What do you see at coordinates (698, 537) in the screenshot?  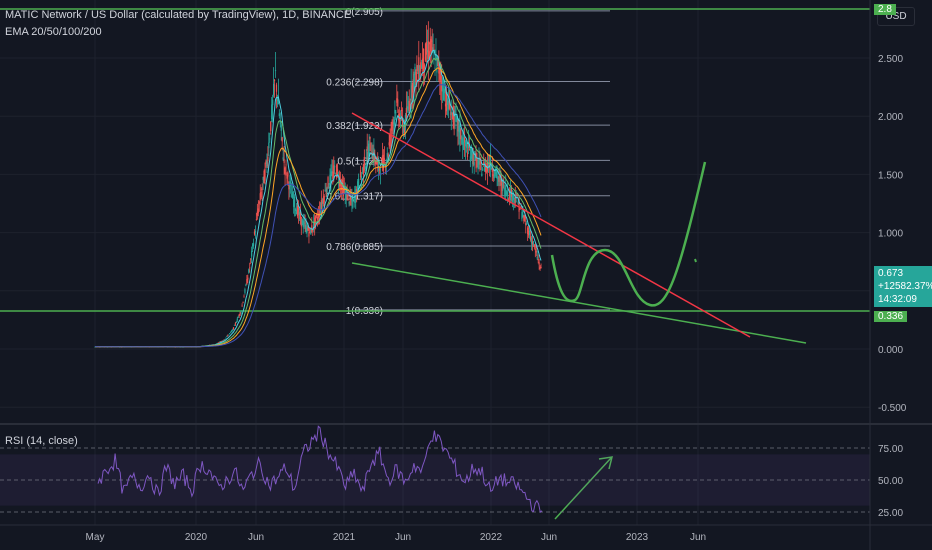 I see `x-tick-label: Jun` at bounding box center [698, 537].